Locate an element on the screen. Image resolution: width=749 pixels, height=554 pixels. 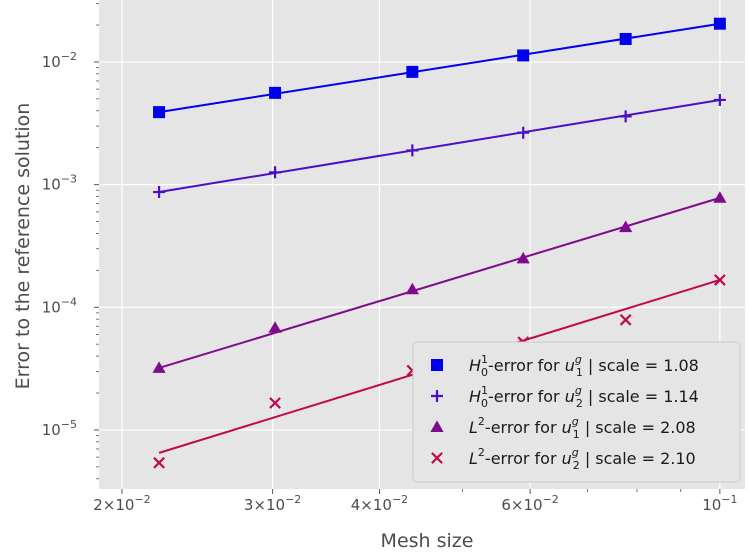
y-tick-label: 10⁻³ is located at coordinates (59, 183).